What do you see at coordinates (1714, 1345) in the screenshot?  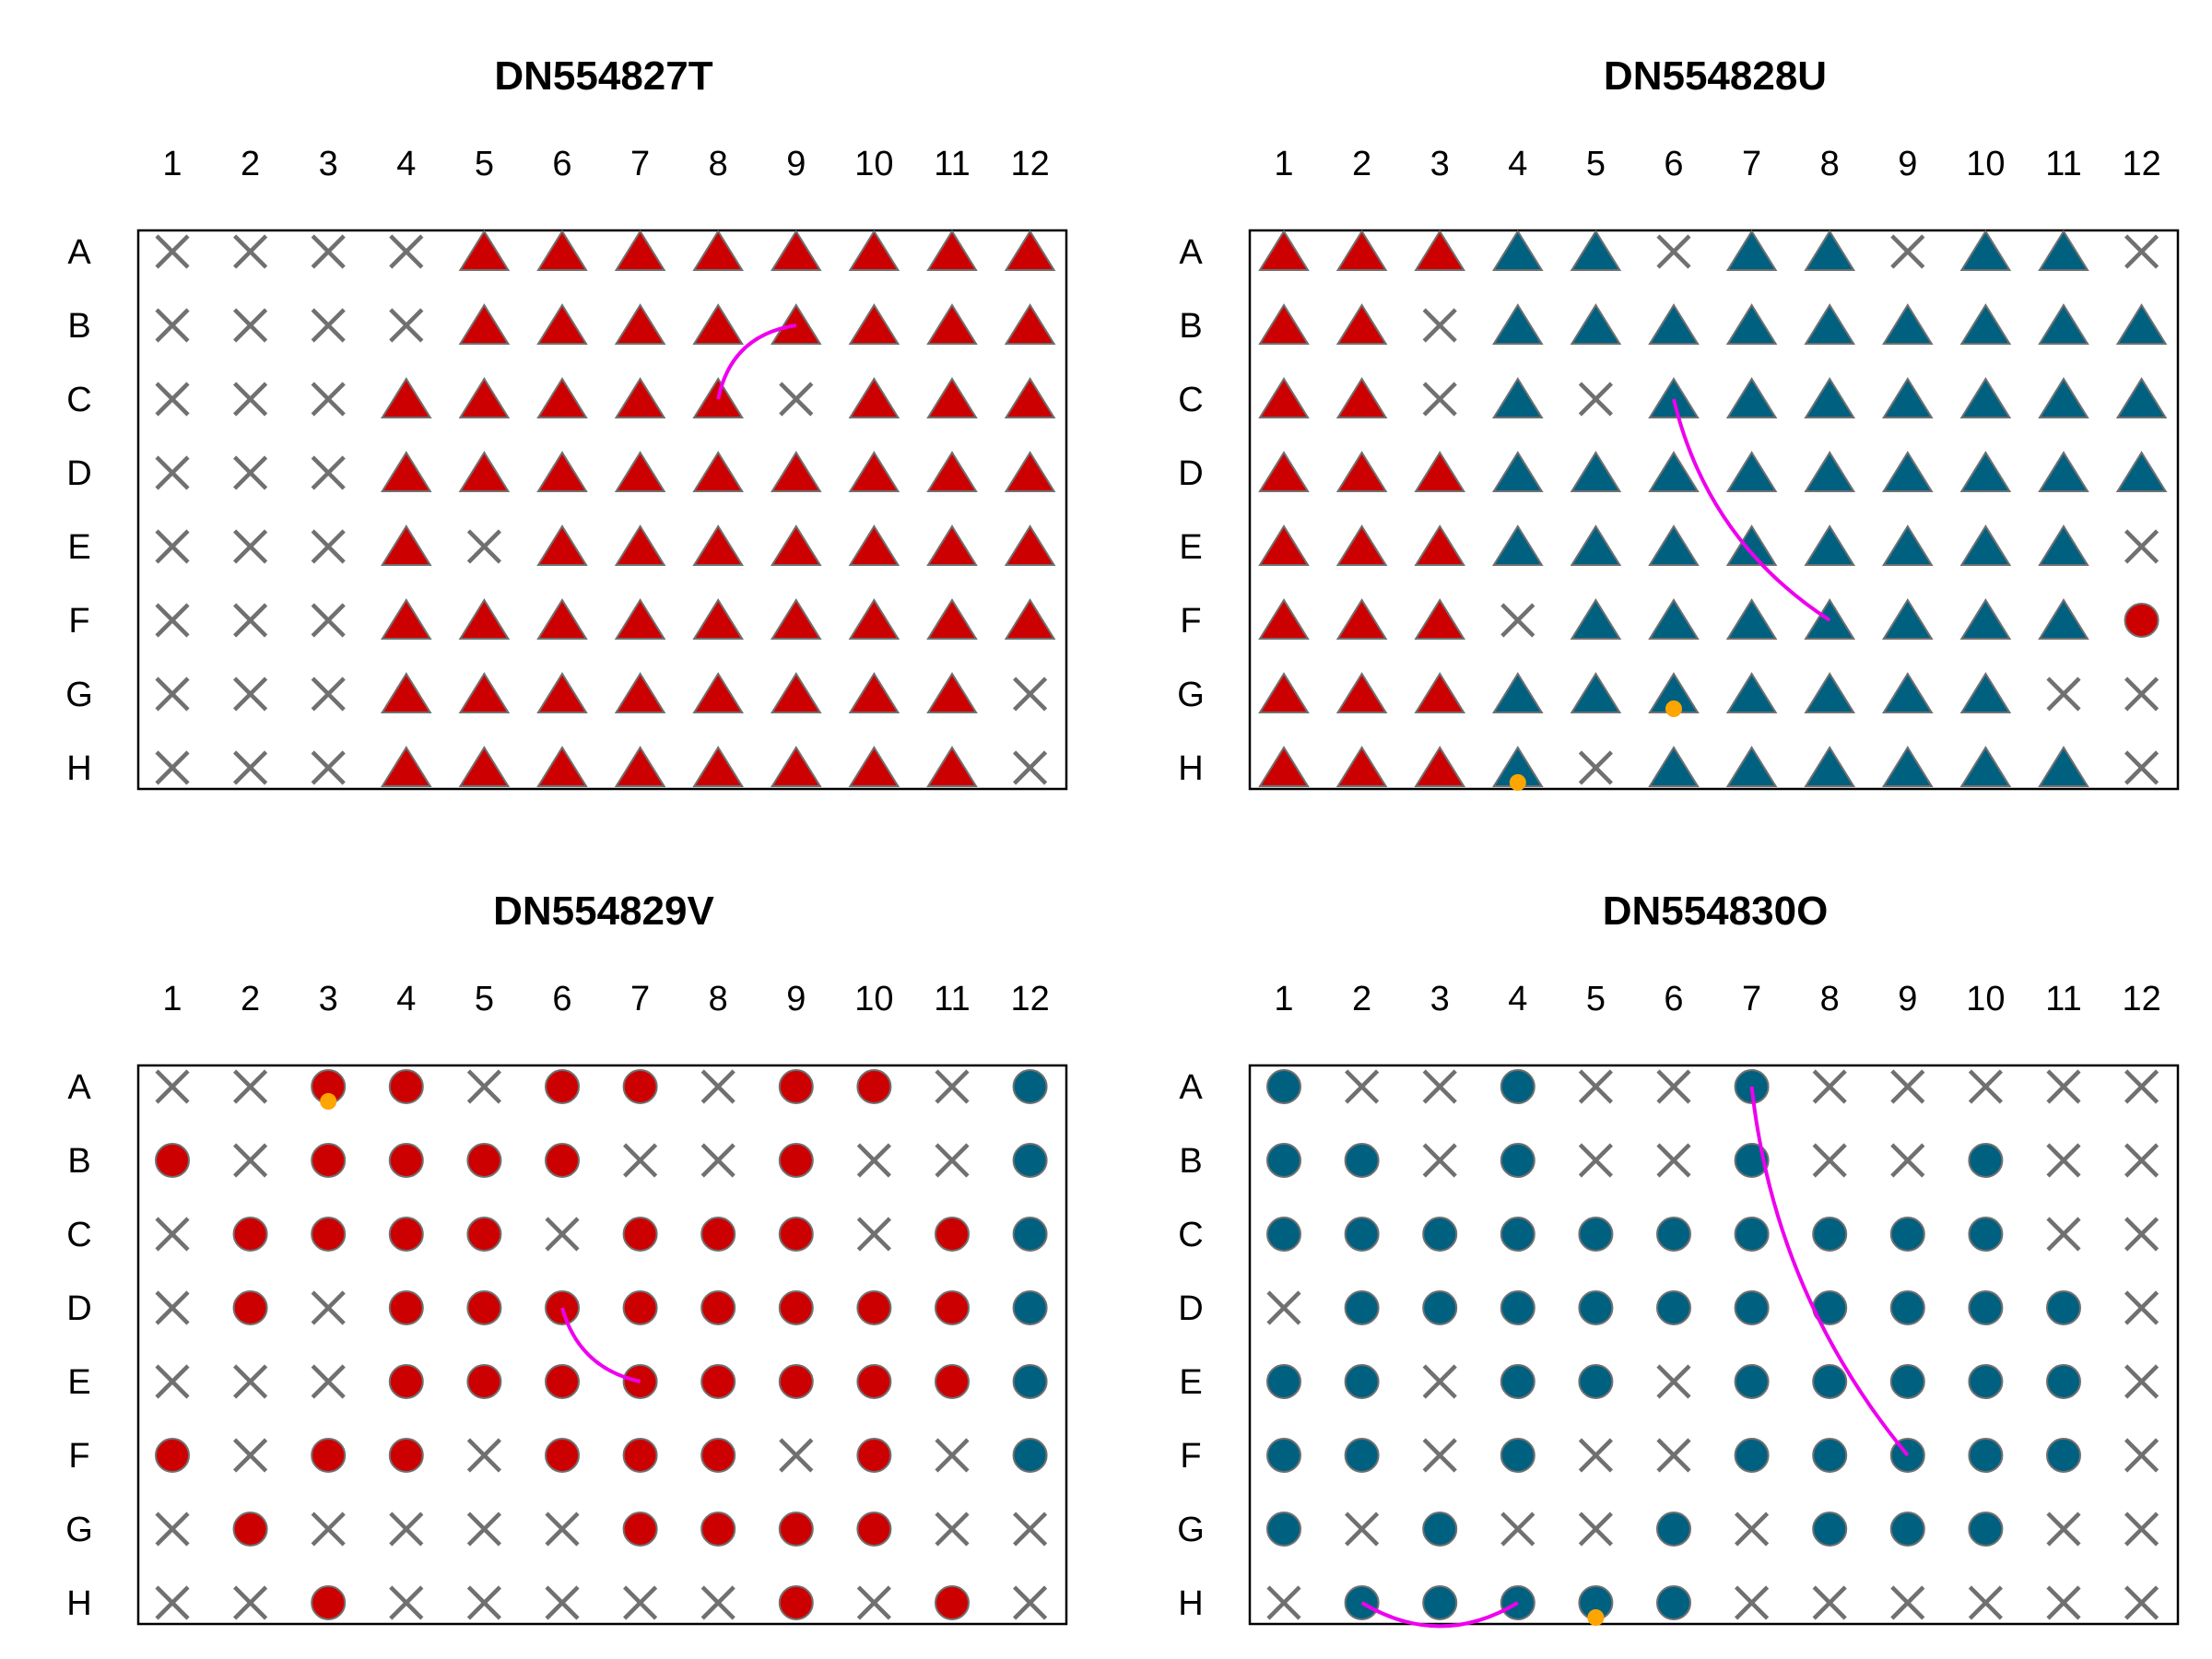 I see `plate-frame` at bounding box center [1714, 1345].